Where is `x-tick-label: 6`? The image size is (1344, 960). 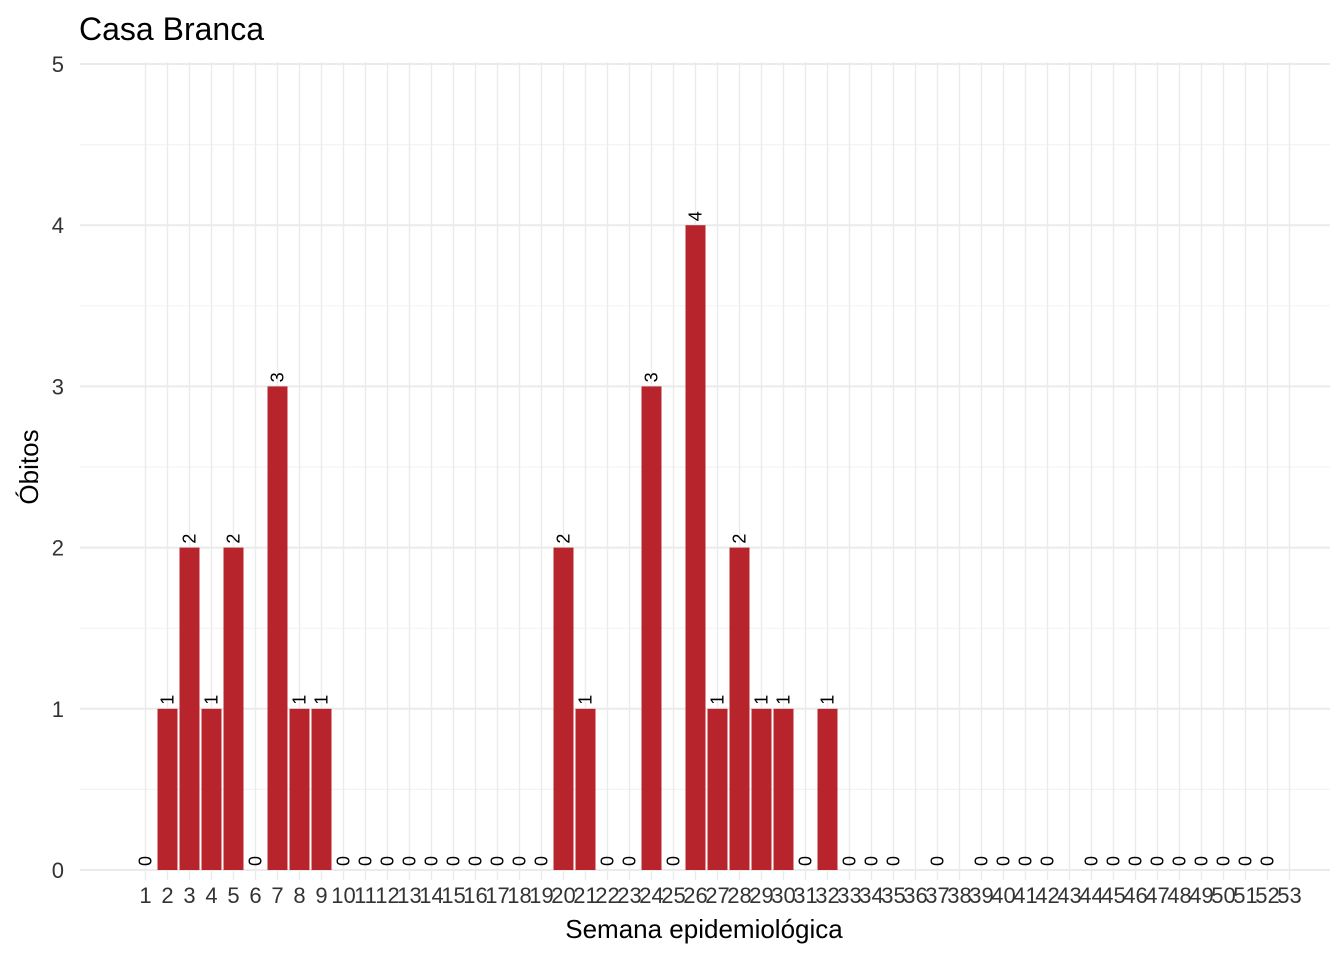
x-tick-label: 6 is located at coordinates (255, 895).